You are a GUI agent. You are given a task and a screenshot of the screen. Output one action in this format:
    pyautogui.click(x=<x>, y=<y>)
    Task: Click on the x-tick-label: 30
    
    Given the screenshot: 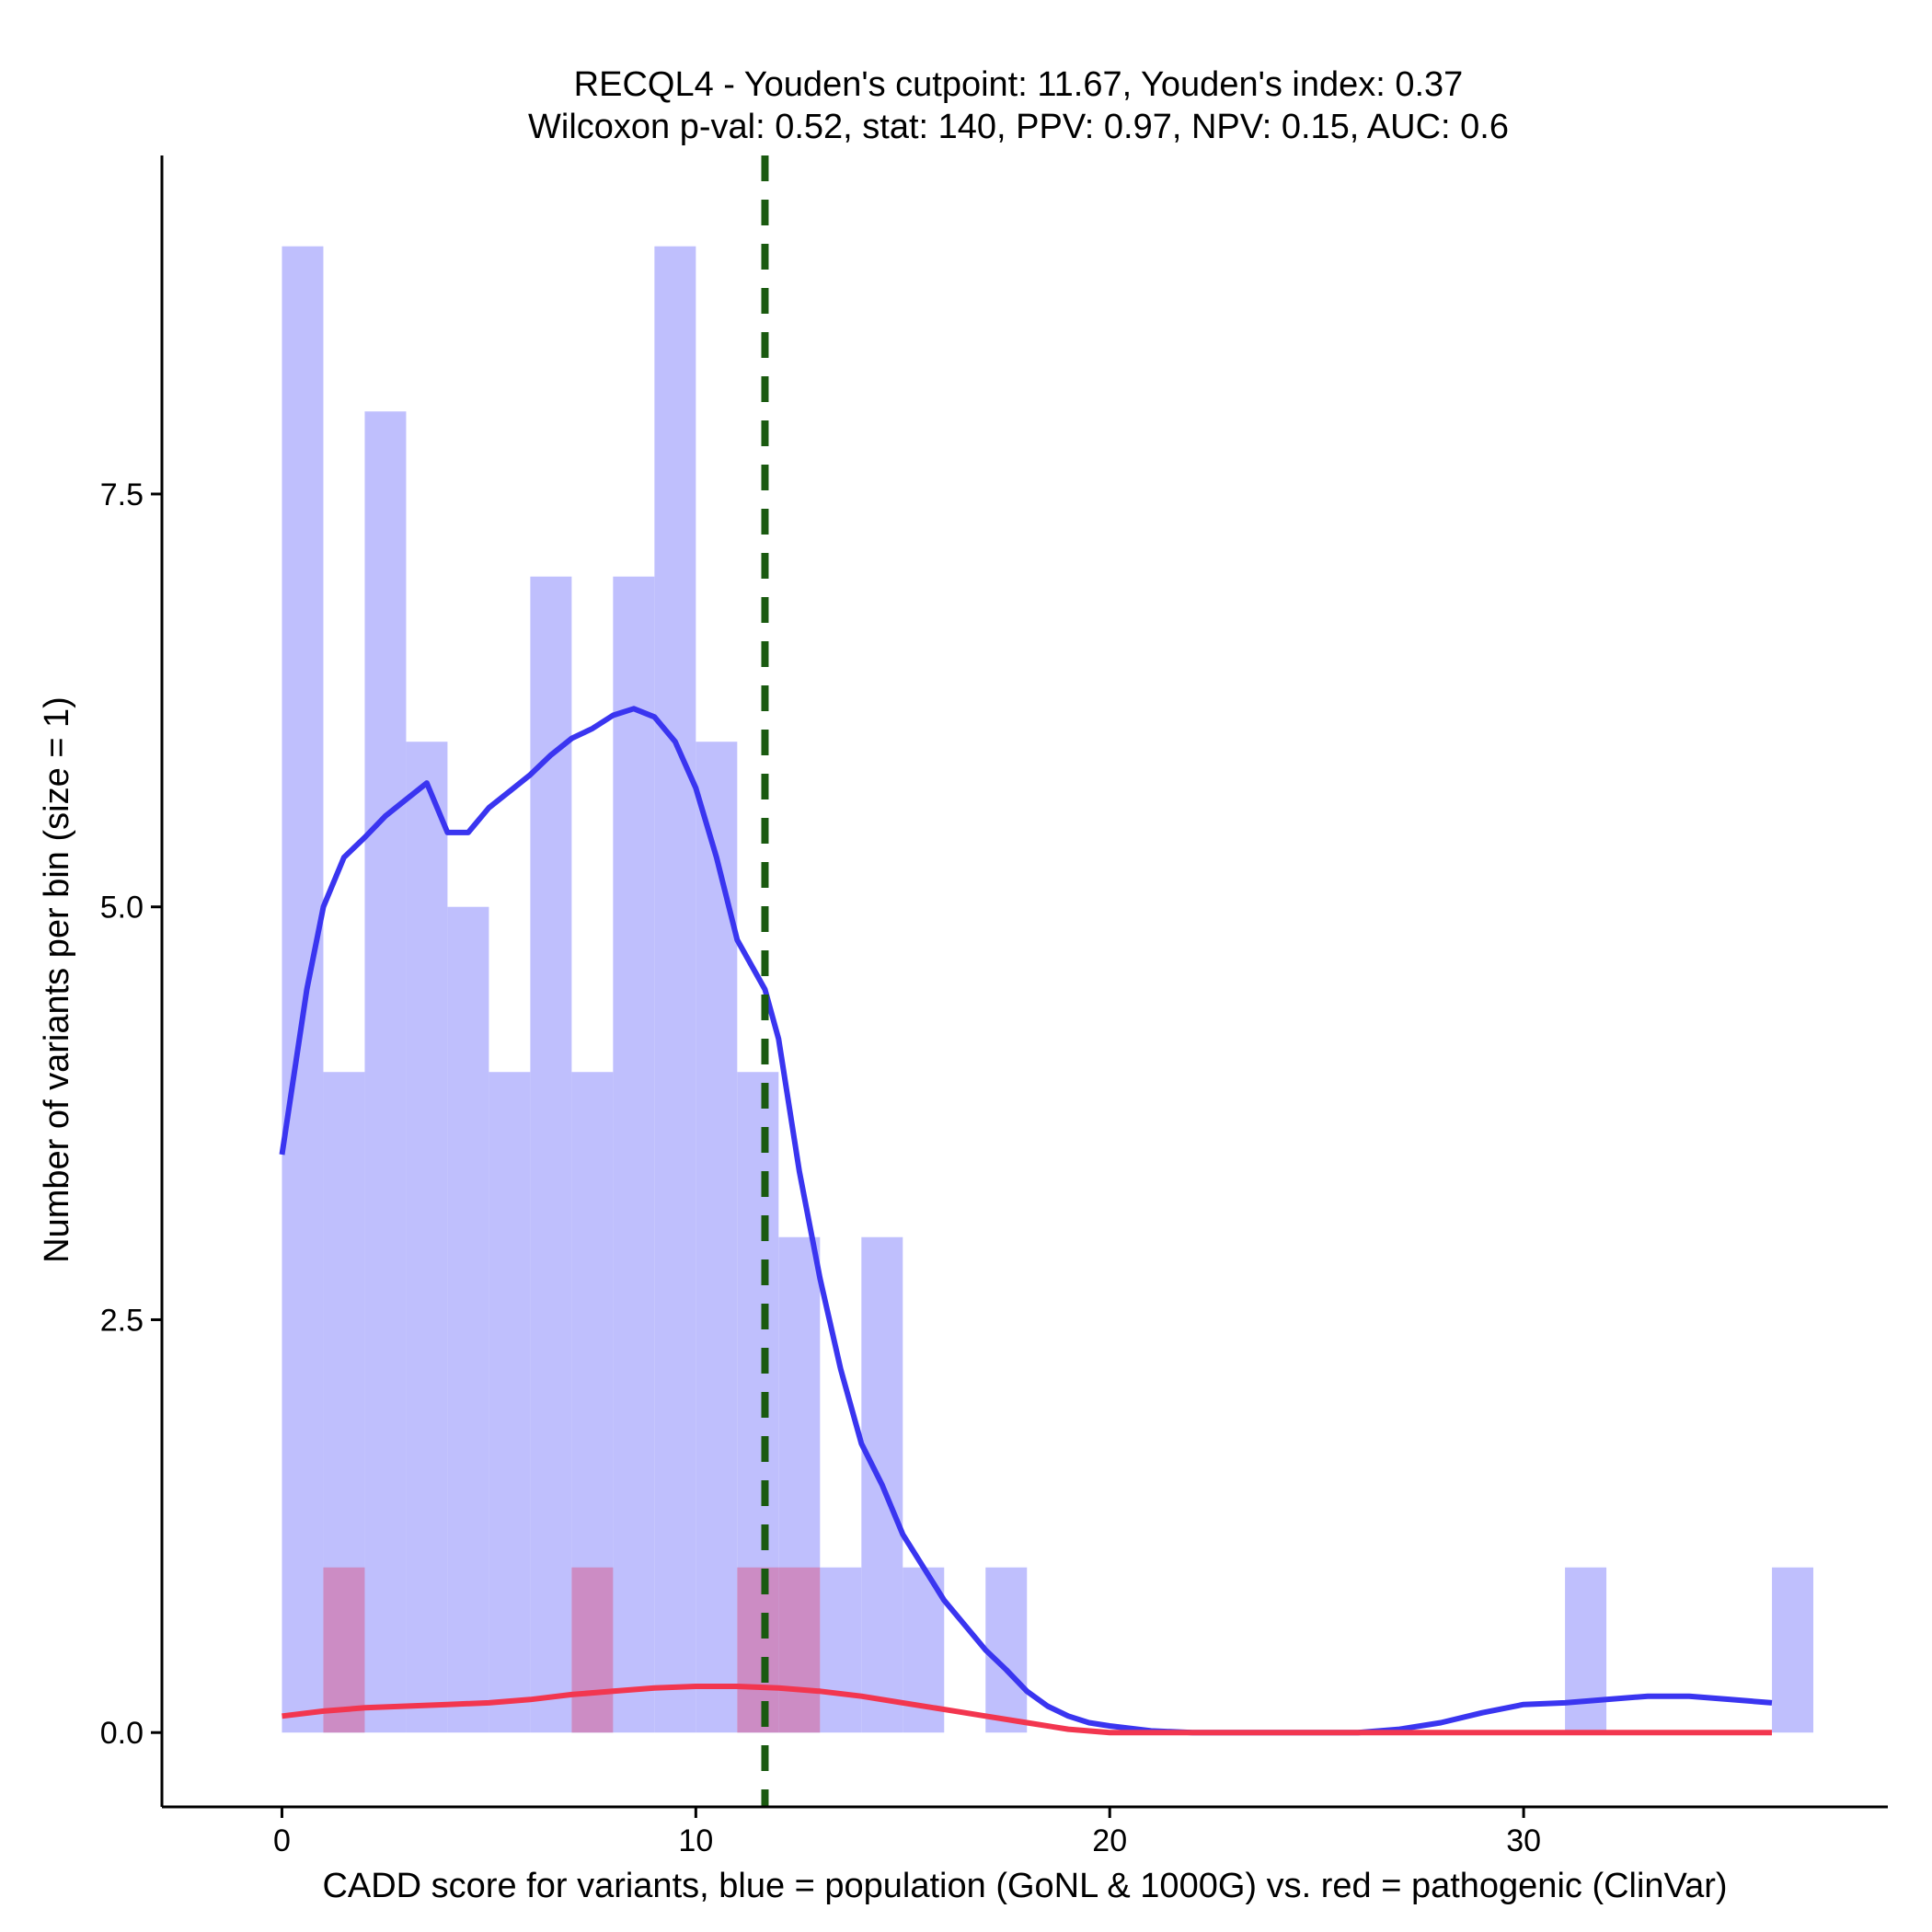 What is the action you would take?
    pyautogui.click(x=1523, y=1840)
    